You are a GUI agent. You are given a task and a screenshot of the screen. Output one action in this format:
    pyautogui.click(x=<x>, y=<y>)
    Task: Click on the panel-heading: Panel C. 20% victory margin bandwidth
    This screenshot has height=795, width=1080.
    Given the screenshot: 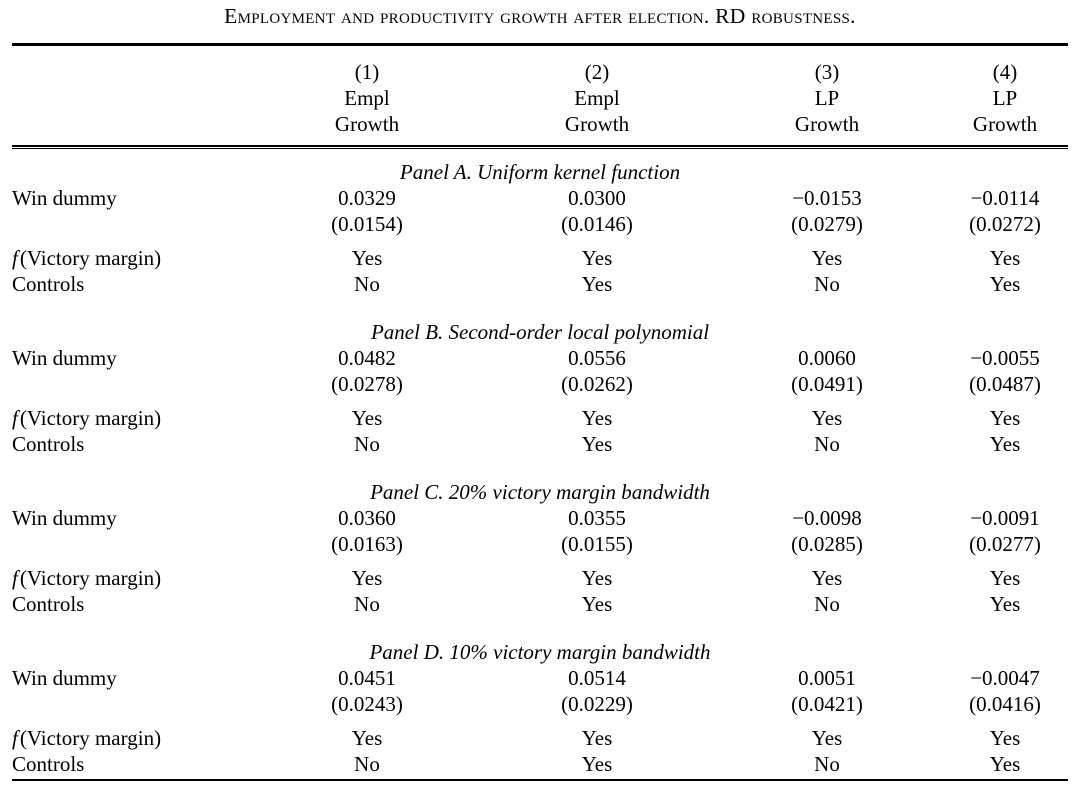 What is the action you would take?
    pyautogui.click(x=540, y=492)
    